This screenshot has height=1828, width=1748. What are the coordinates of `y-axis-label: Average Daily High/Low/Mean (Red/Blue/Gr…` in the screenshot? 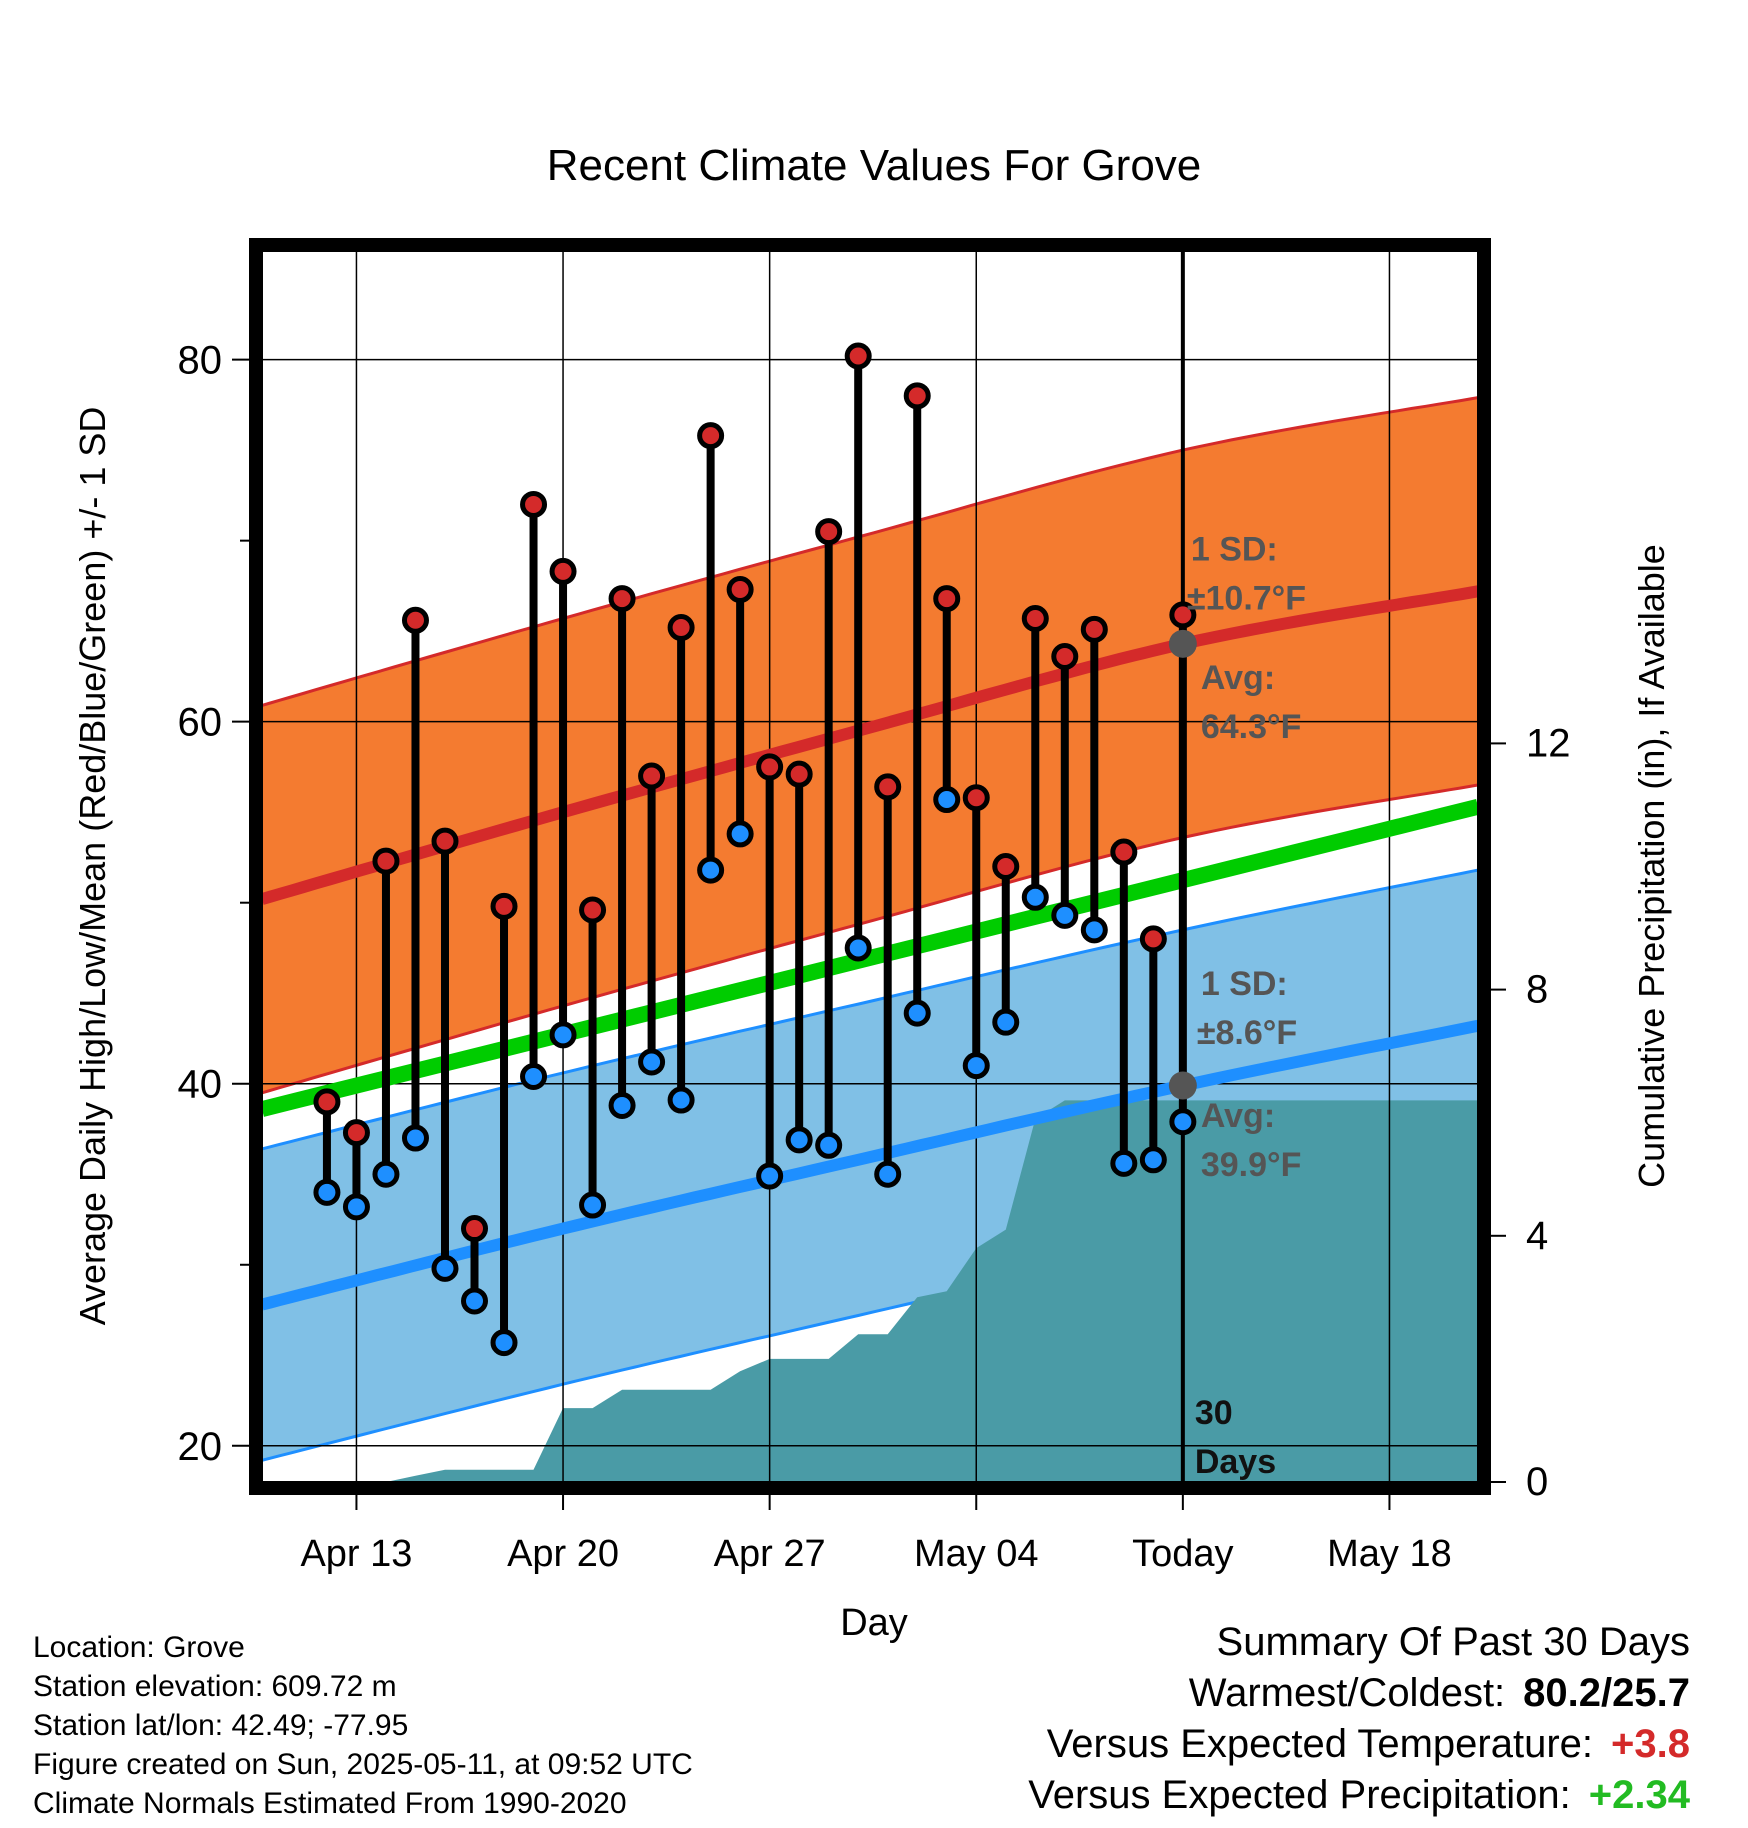 It's located at (92, 866).